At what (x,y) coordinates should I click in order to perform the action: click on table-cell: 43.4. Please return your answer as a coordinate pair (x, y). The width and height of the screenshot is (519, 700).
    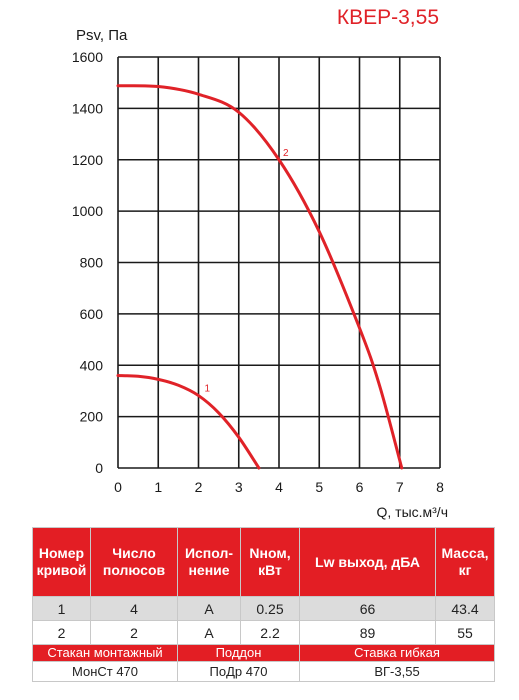
    Looking at the image, I should click on (465, 608).